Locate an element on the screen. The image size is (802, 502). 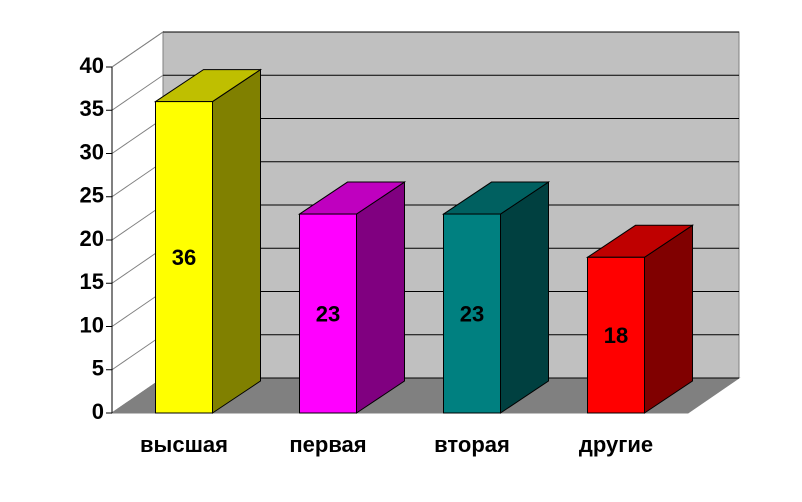
y-tick-label: 15 is located at coordinates (92, 281).